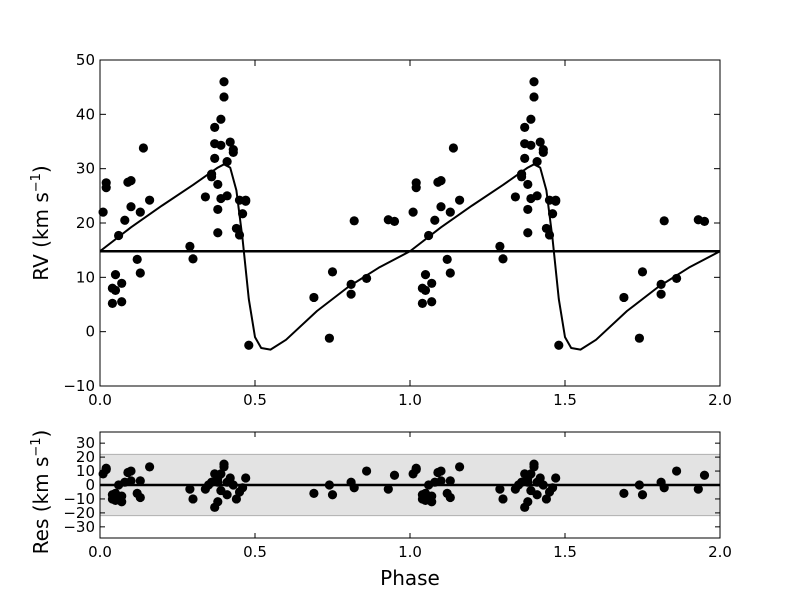 The height and width of the screenshot is (600, 800). I want to click on x-tick-label: 0.0, so click(100, 552).